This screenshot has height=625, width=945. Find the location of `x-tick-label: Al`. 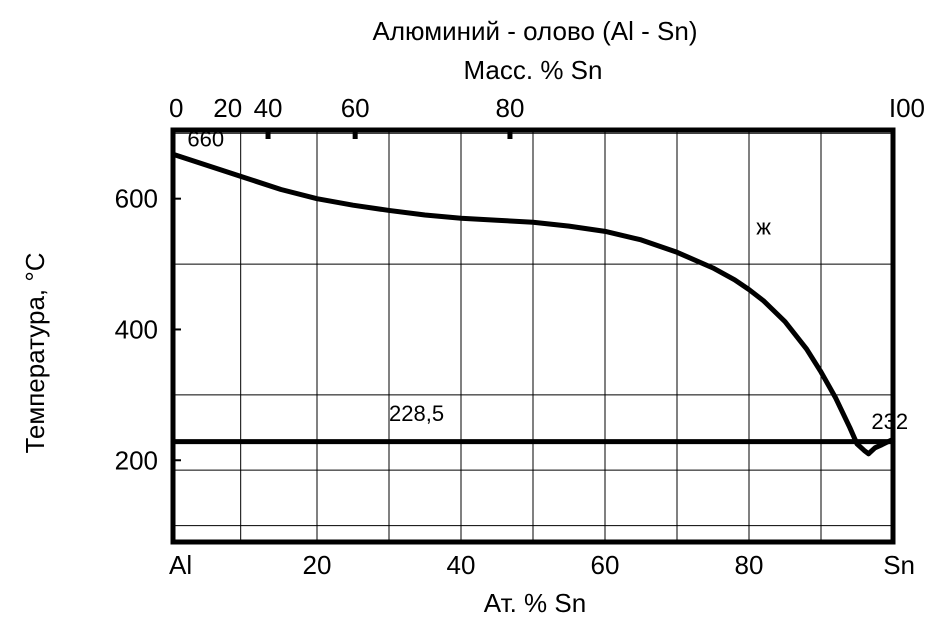

x-tick-label: Al is located at coordinates (180, 565).